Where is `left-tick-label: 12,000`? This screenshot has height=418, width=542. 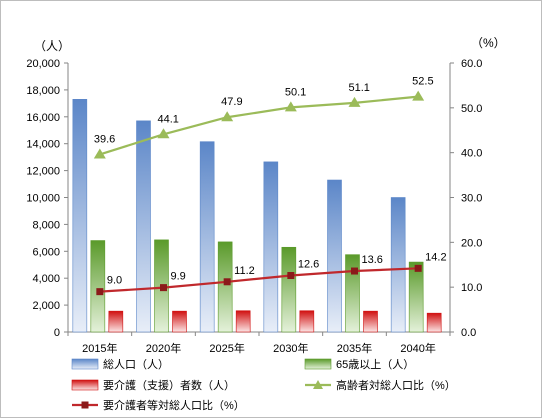 left-tick-label: 12,000 is located at coordinates (43, 172).